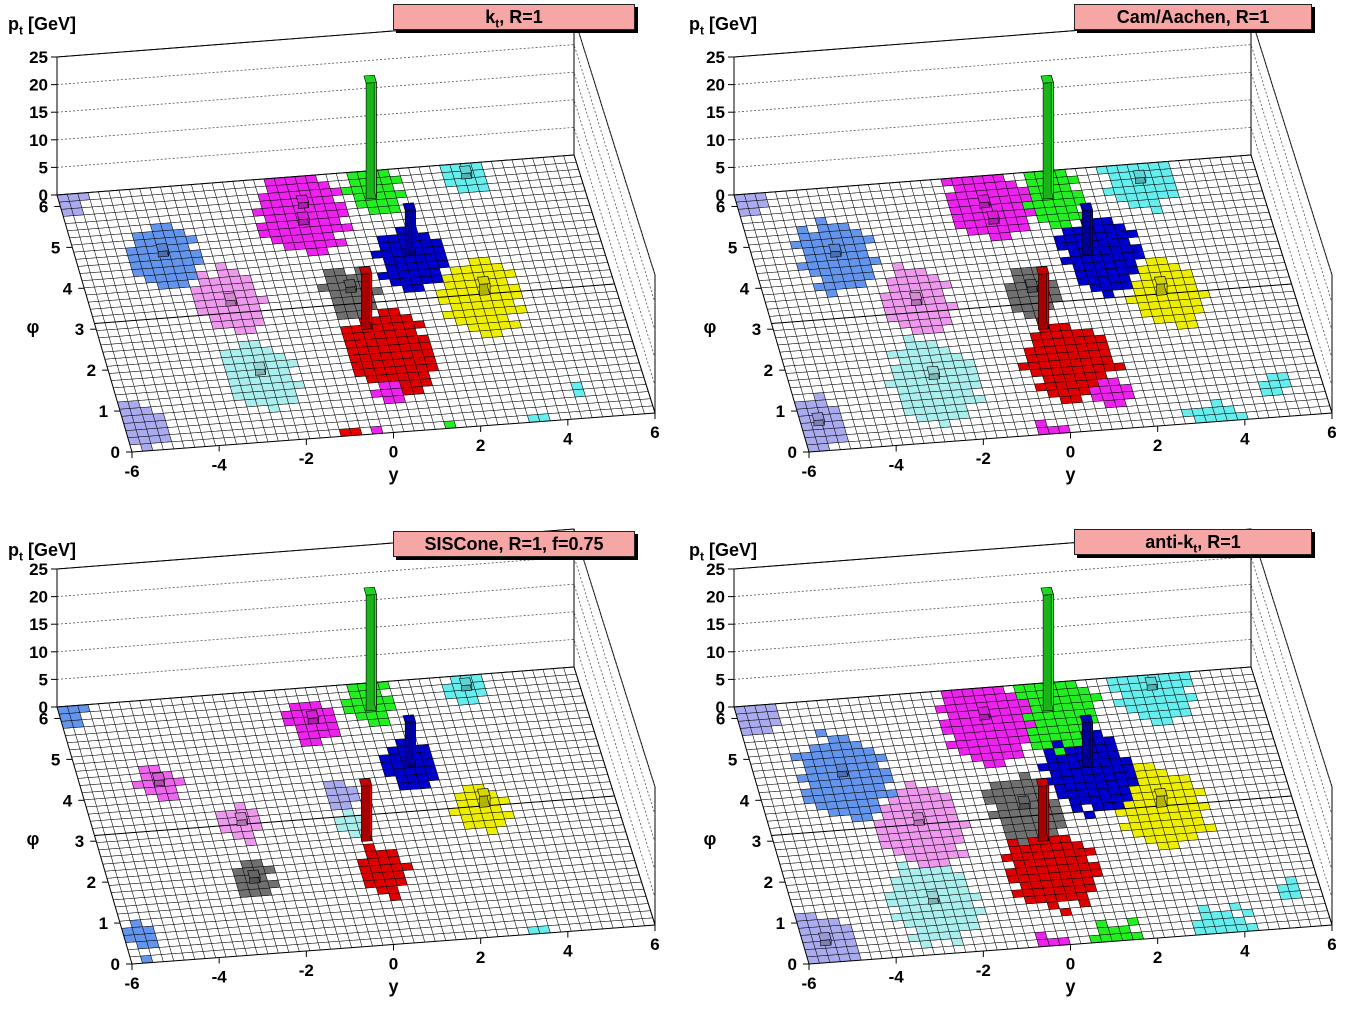 The height and width of the screenshot is (1023, 1353). Describe the element at coordinates (732, 247) in the screenshot. I see `phi-tick-label: 5` at that location.